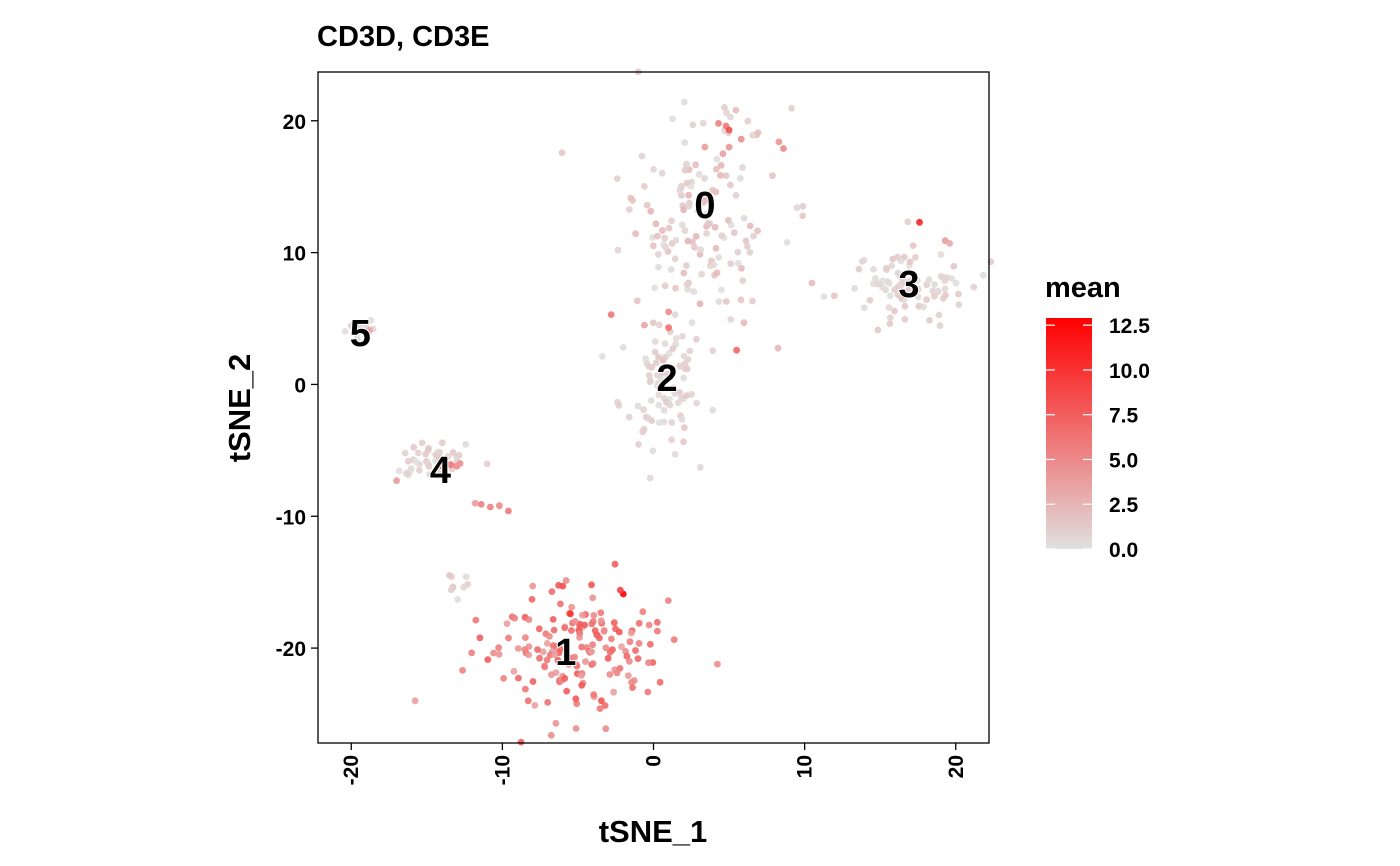  I want to click on x-tick-label: 20, so click(956, 766).